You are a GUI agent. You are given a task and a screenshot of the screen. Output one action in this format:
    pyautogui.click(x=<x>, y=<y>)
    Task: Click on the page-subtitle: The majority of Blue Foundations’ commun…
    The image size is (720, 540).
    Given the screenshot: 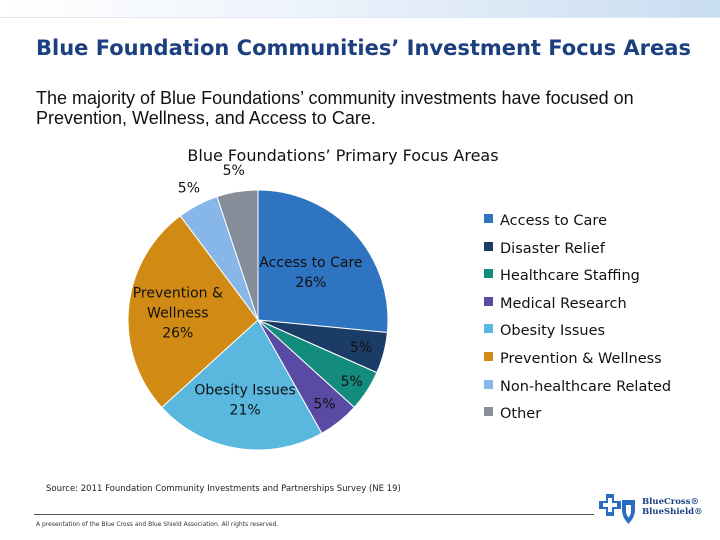 What is the action you would take?
    pyautogui.click(x=335, y=108)
    